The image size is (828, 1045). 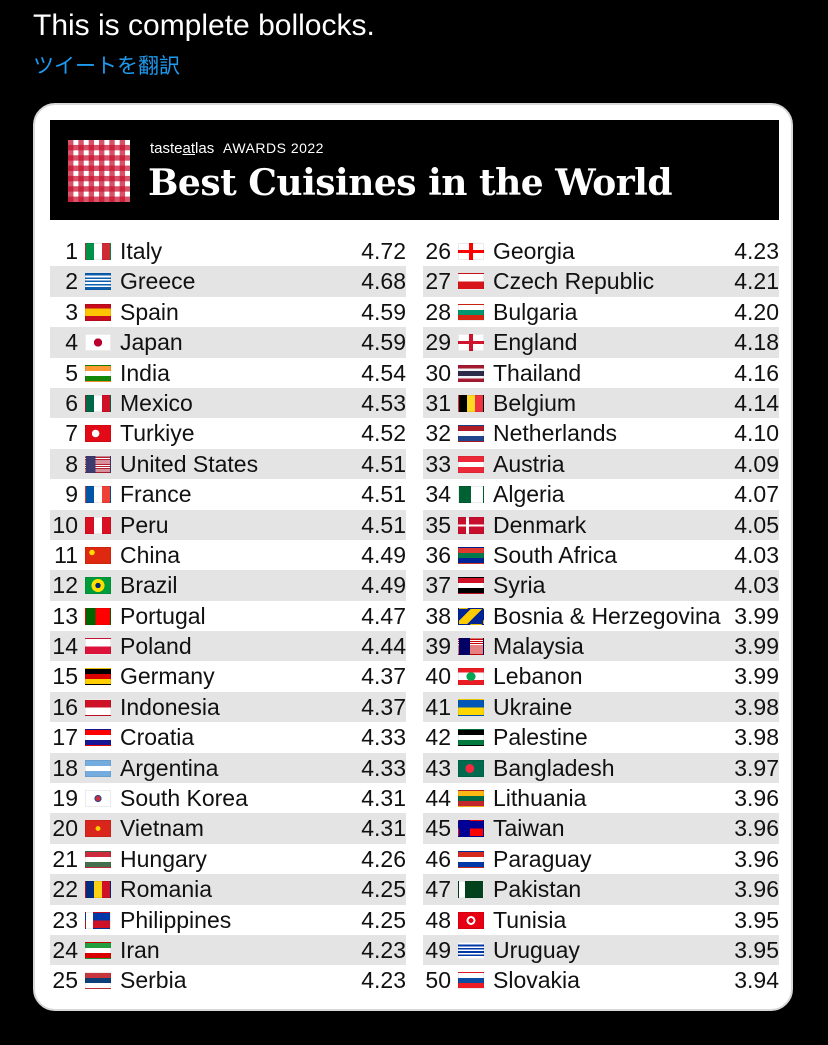 I want to click on awards-label: AWARDS 2022, so click(x=273, y=148).